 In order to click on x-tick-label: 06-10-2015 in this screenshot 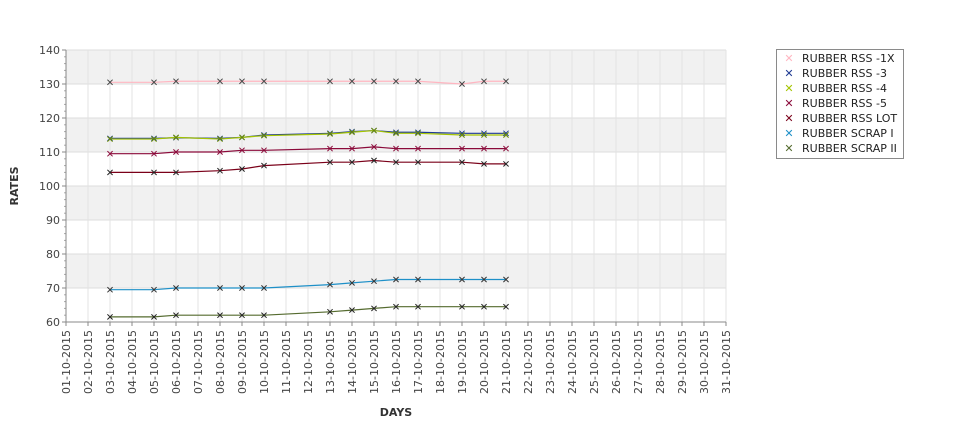, I will do `click(176, 362)`.